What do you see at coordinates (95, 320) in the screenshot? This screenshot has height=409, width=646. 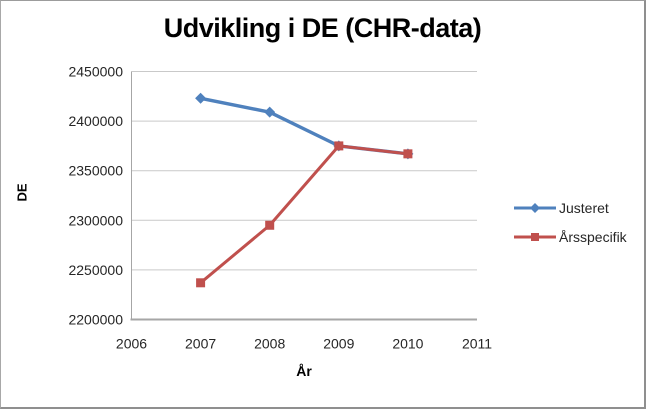 I see `y-tick-label: 2200000` at bounding box center [95, 320].